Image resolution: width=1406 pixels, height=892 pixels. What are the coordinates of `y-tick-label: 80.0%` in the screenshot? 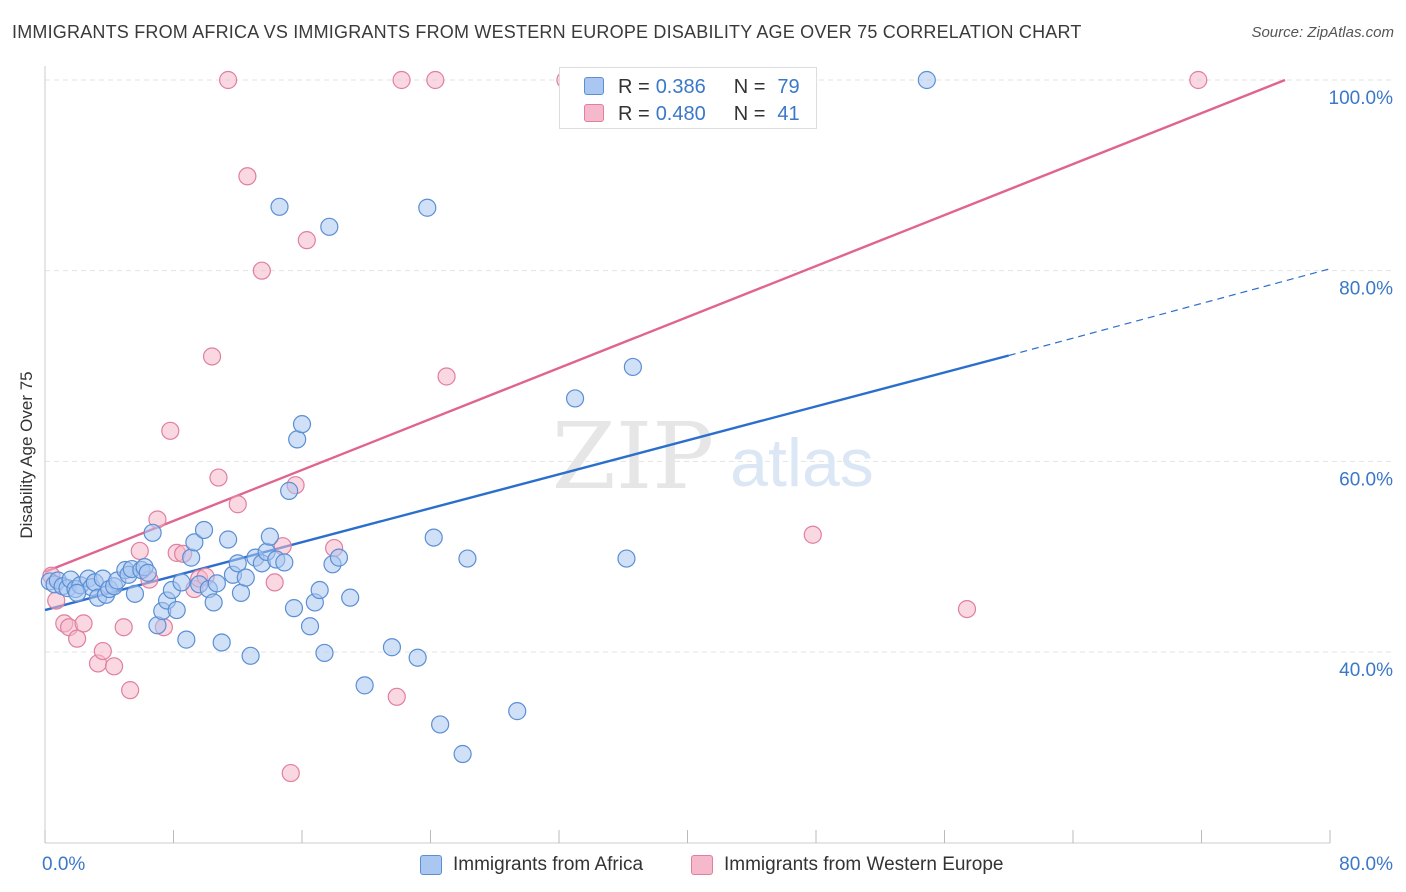 It's located at (1366, 289).